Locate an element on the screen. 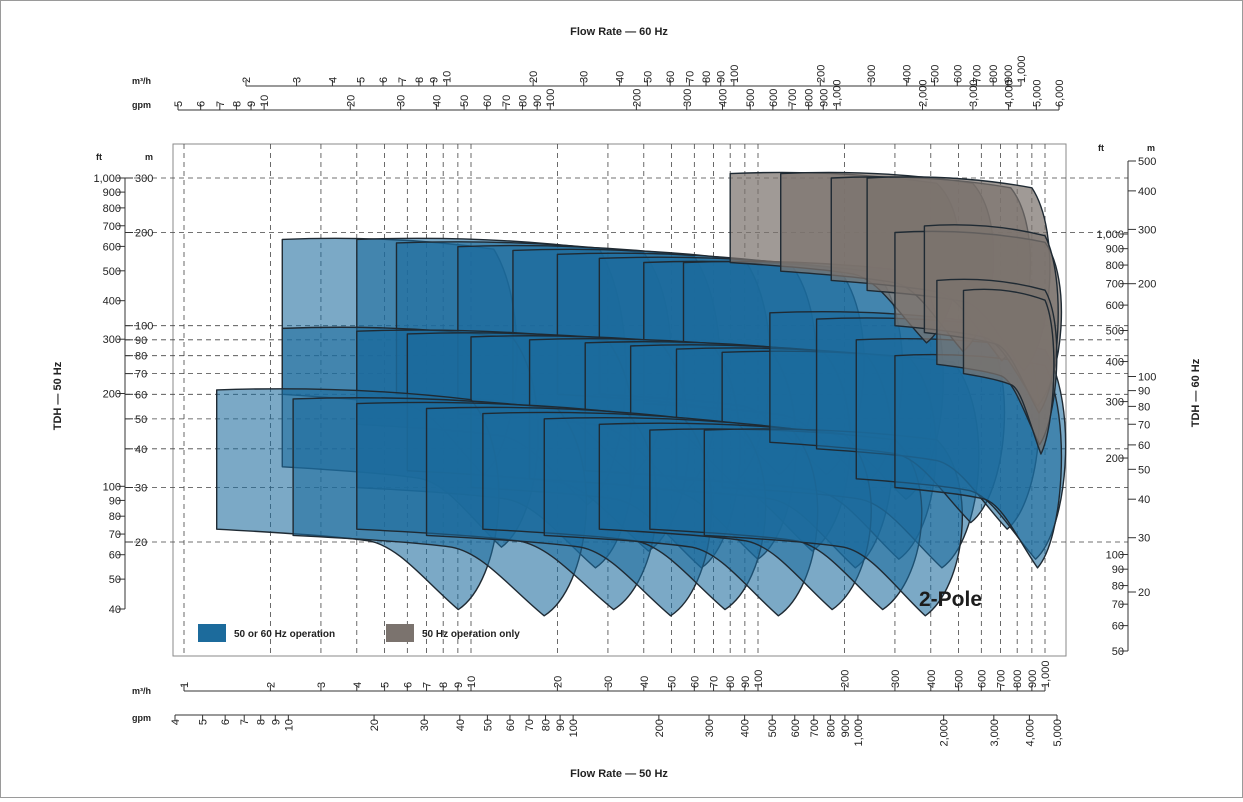 Image resolution: width=1243 pixels, height=802 pixels. top-m3h-tick-label: 100 is located at coordinates (735, 74).